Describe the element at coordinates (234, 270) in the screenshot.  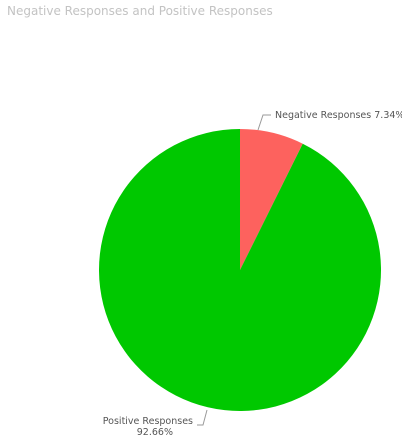
I see `leader-lines` at that location.